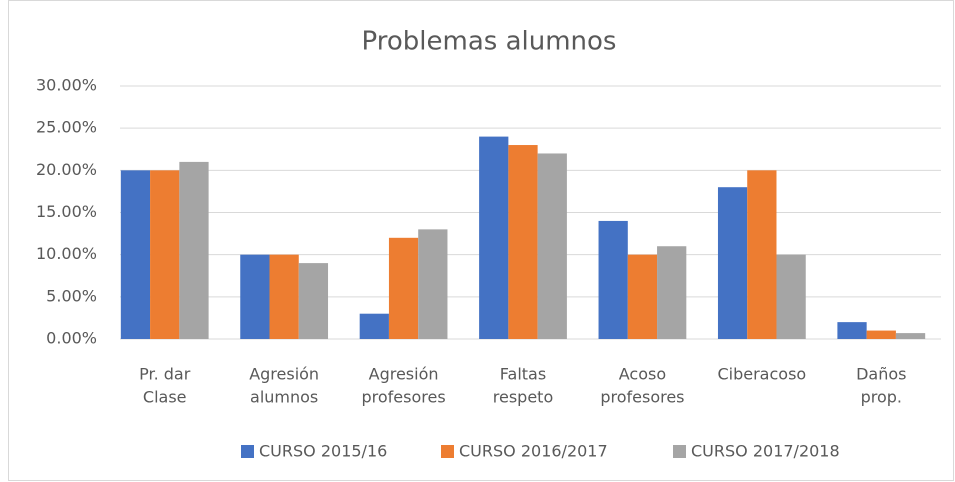  I want to click on y-tick-label: 20.00%, so click(66, 169).